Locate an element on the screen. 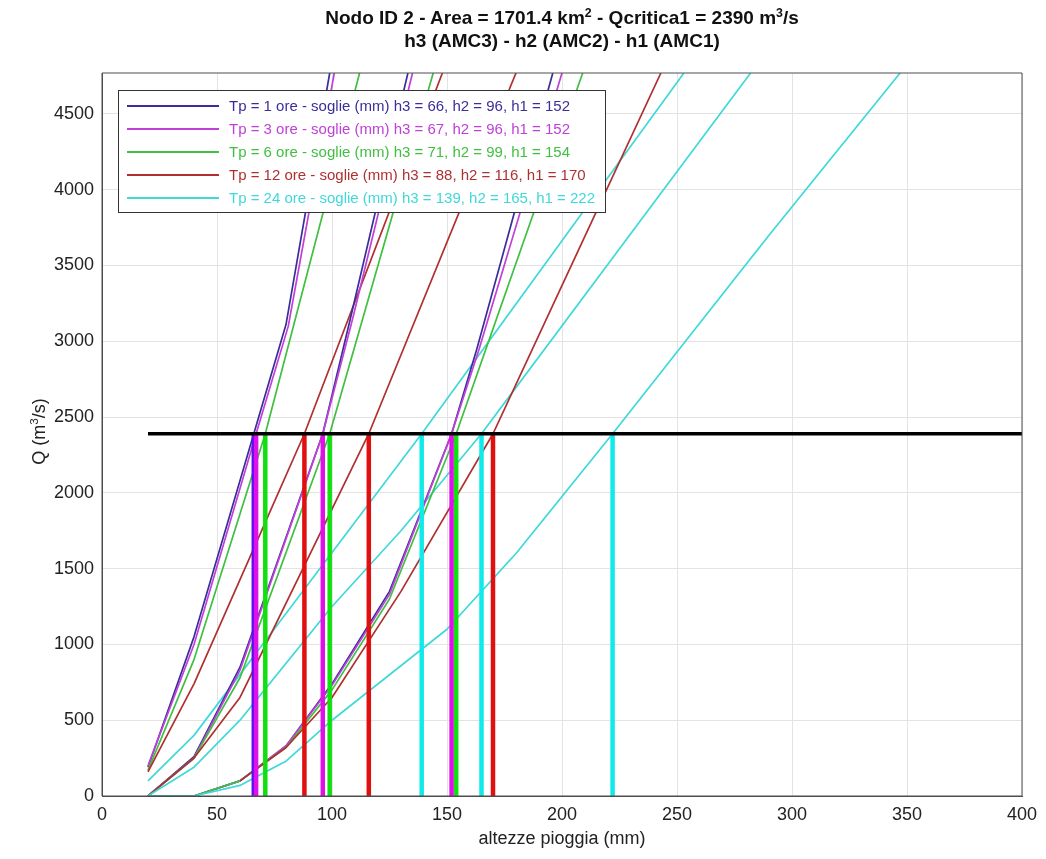 The image size is (1046, 859). y-tick-label: 1500 is located at coordinates (73, 567).